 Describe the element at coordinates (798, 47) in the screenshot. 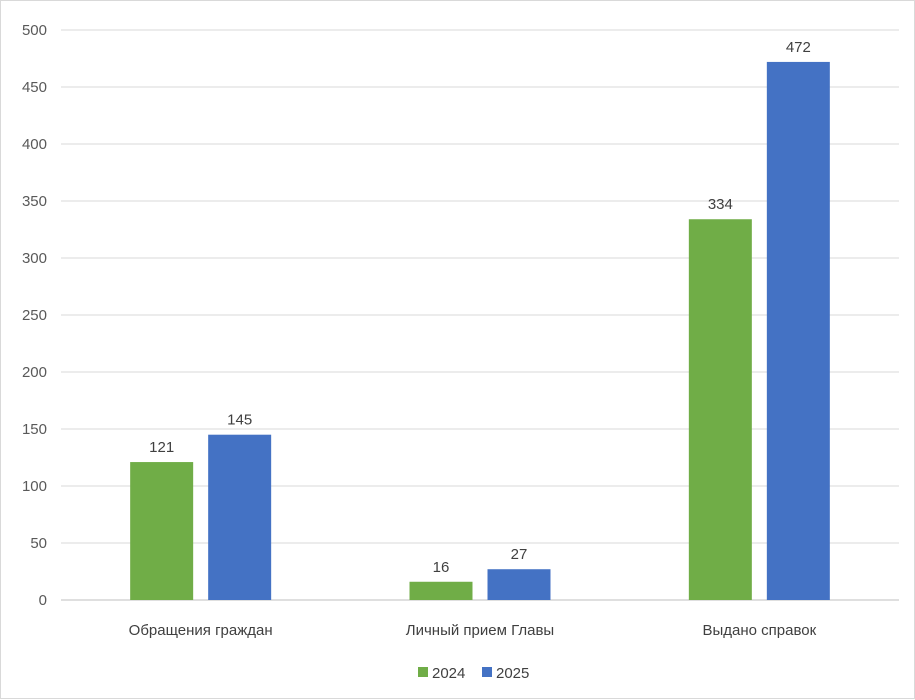

I see `data-label: 472` at that location.